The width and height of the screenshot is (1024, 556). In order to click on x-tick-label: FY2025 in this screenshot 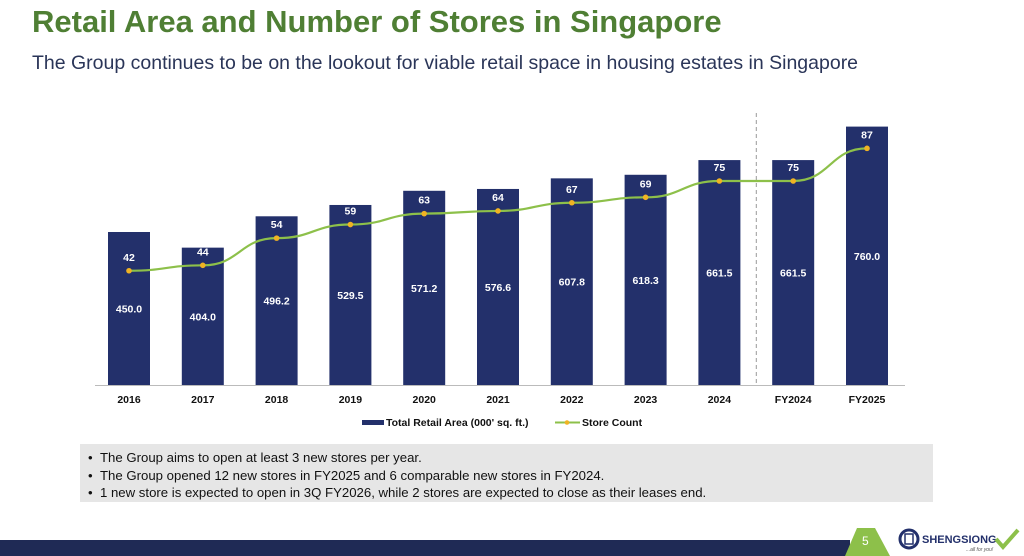, I will do `click(867, 400)`.